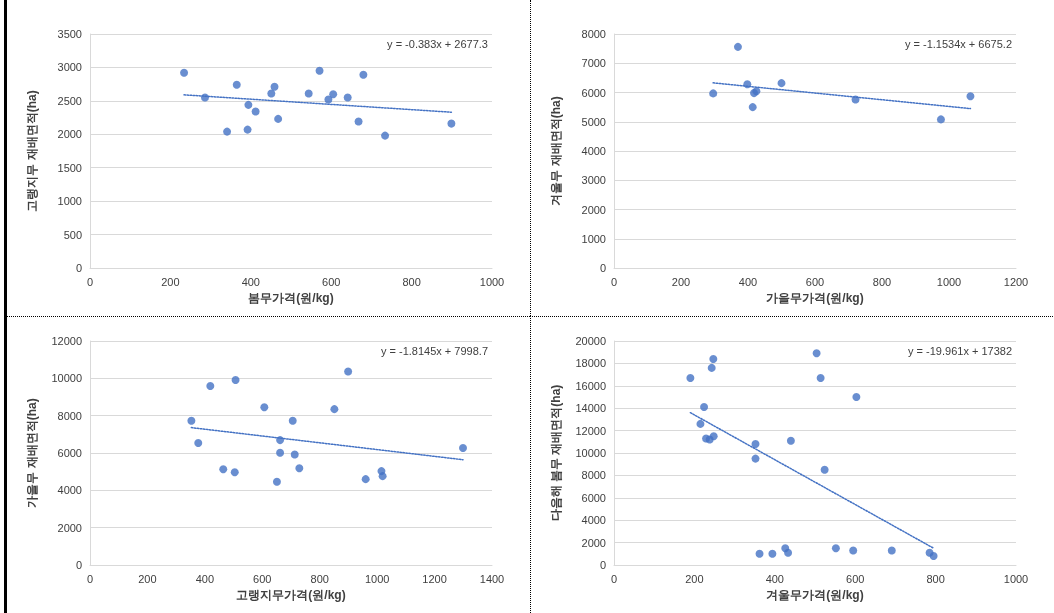 The width and height of the screenshot is (1054, 613). Describe the element at coordinates (590, 453) in the screenshot. I see `y-tick-label: 10000` at that location.